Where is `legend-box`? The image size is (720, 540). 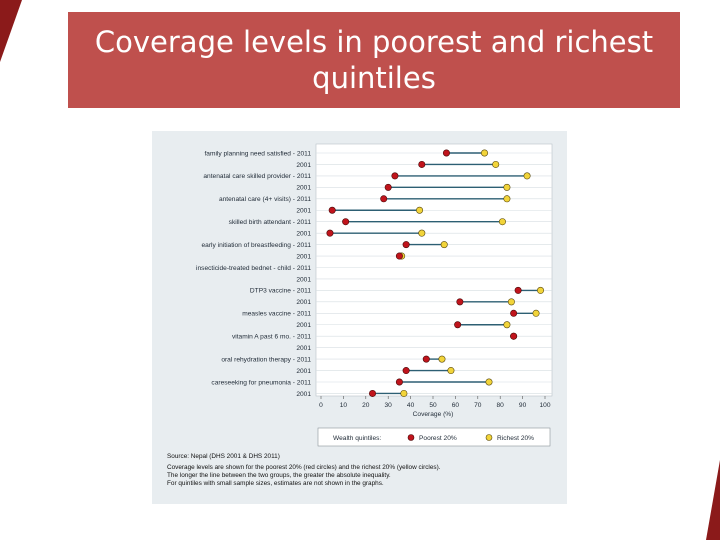 legend-box is located at coordinates (434, 437).